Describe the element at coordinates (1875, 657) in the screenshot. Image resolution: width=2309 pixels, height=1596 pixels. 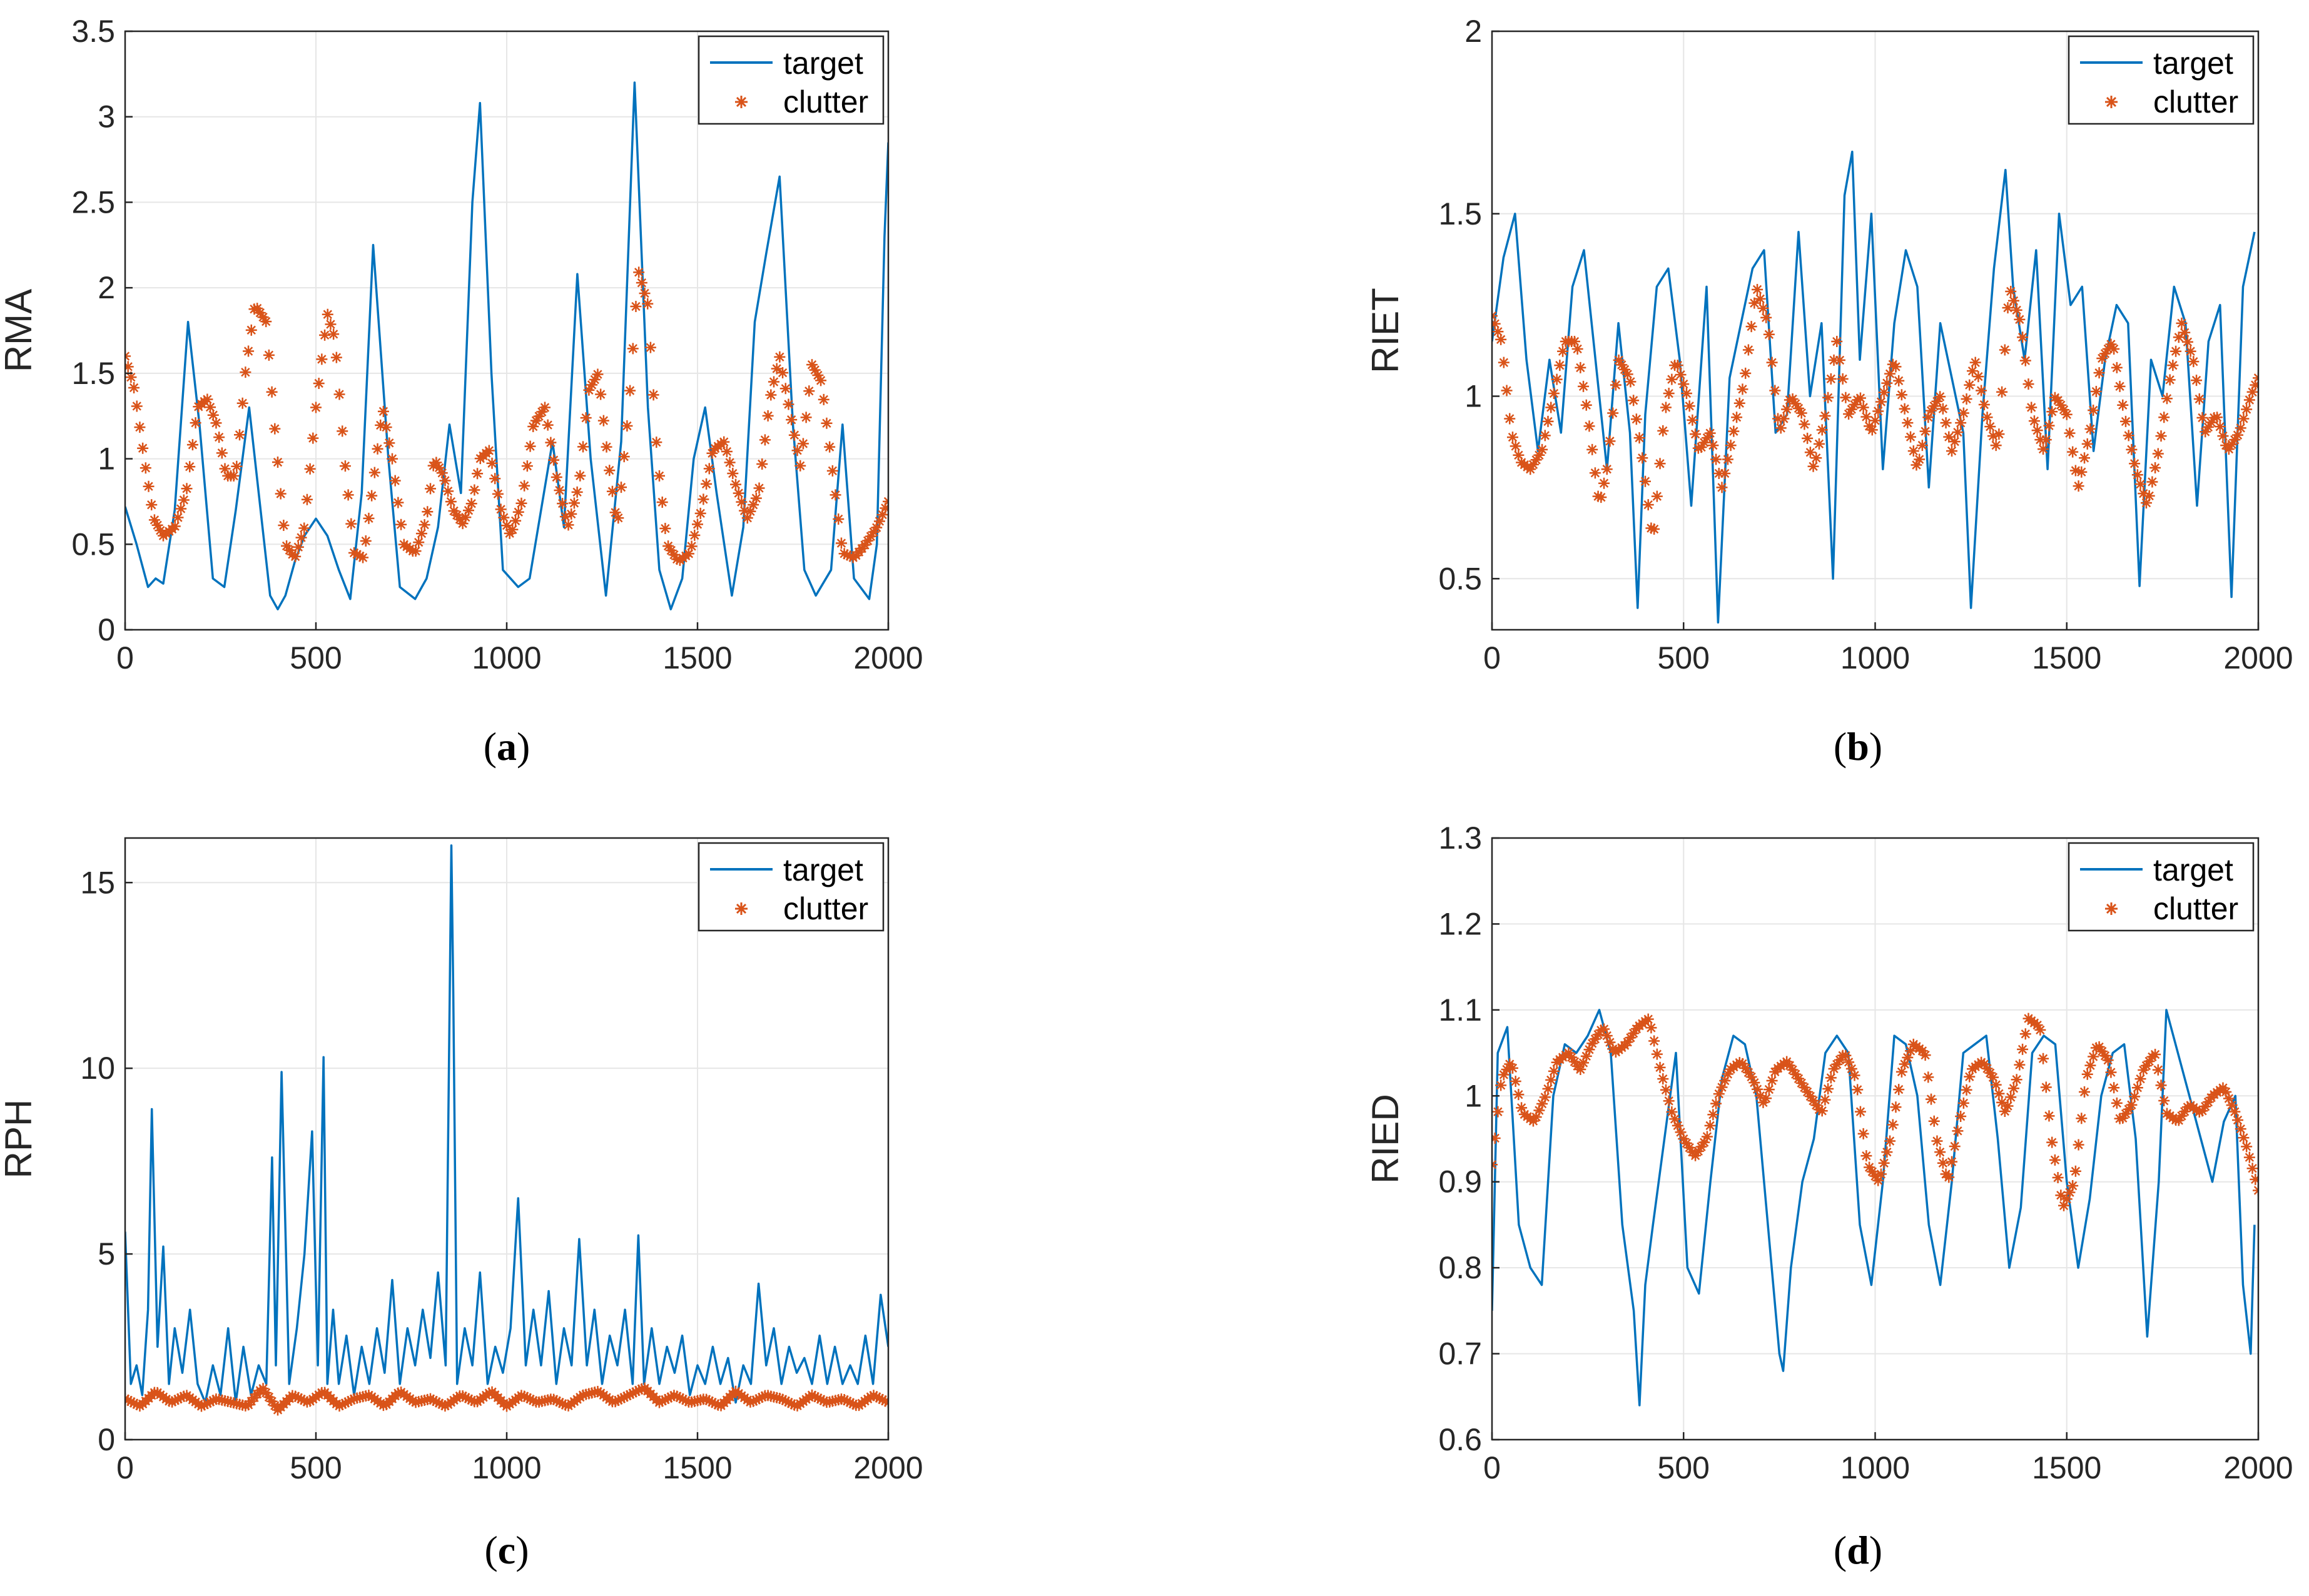
I see `panel-b-x-tick-label: 1000` at that location.